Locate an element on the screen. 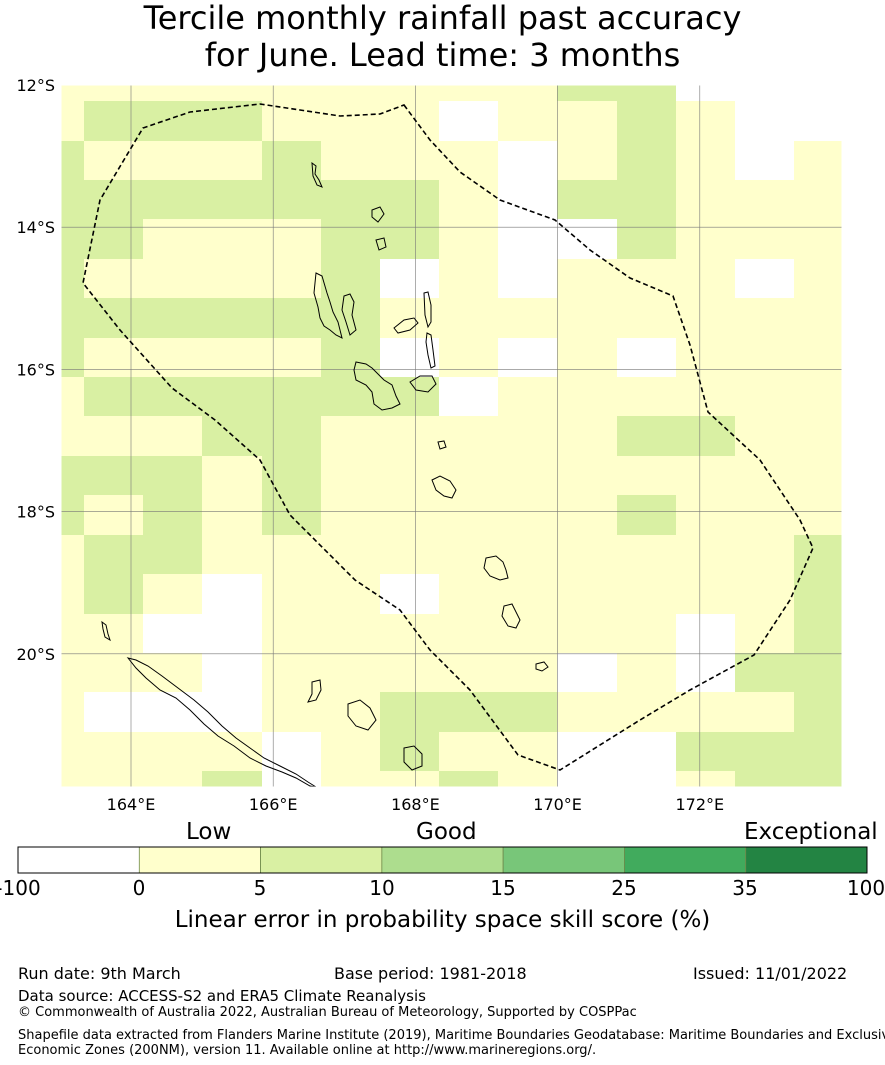 The width and height of the screenshot is (885, 1065). title-line-2: for June. Lead time: 3 months is located at coordinates (442, 55).